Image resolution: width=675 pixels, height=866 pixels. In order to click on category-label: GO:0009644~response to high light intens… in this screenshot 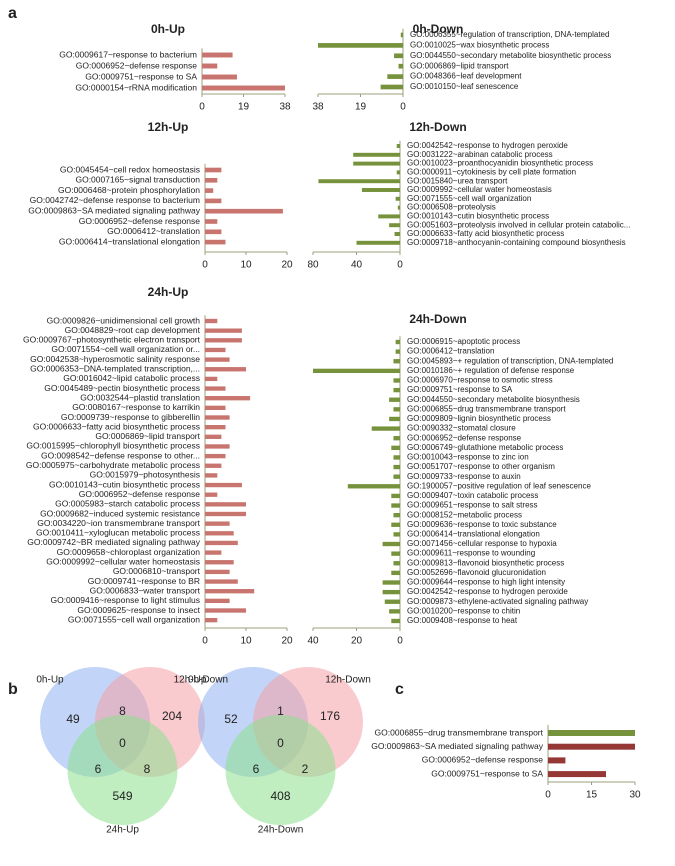, I will do `click(486, 582)`.